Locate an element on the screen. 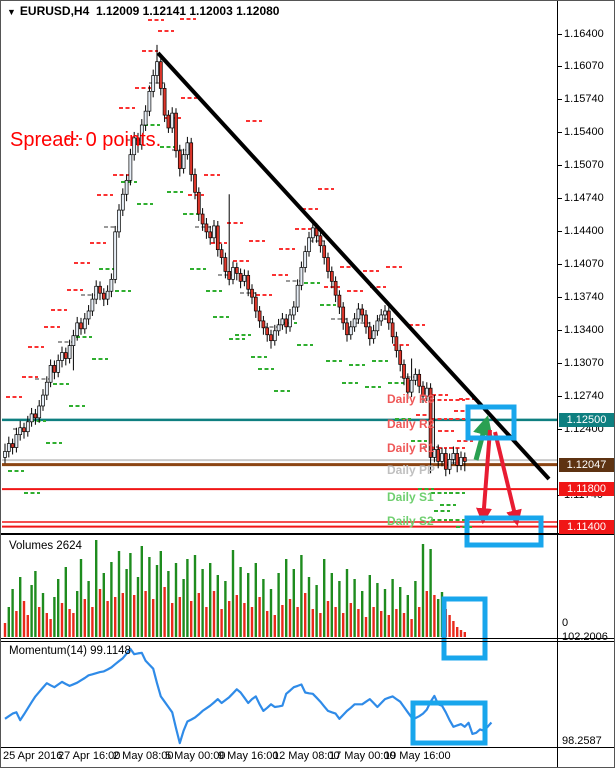  price-axis-label: 1.16070 is located at coordinates (584, 66).